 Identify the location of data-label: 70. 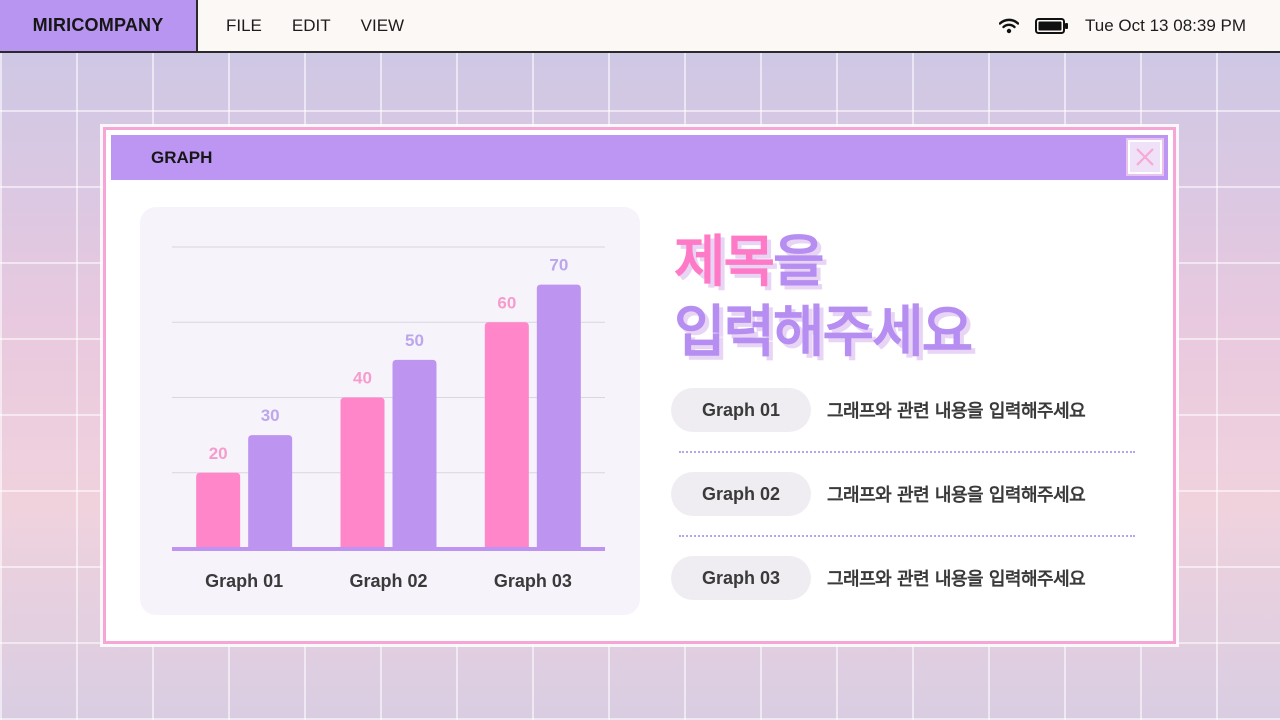
(558, 265).